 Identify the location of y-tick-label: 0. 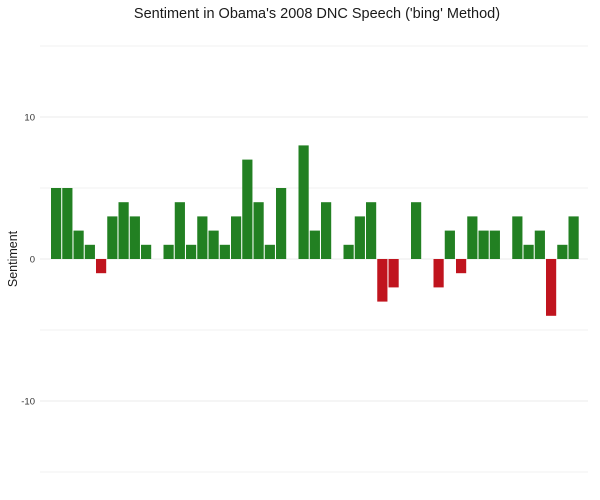
(32, 260).